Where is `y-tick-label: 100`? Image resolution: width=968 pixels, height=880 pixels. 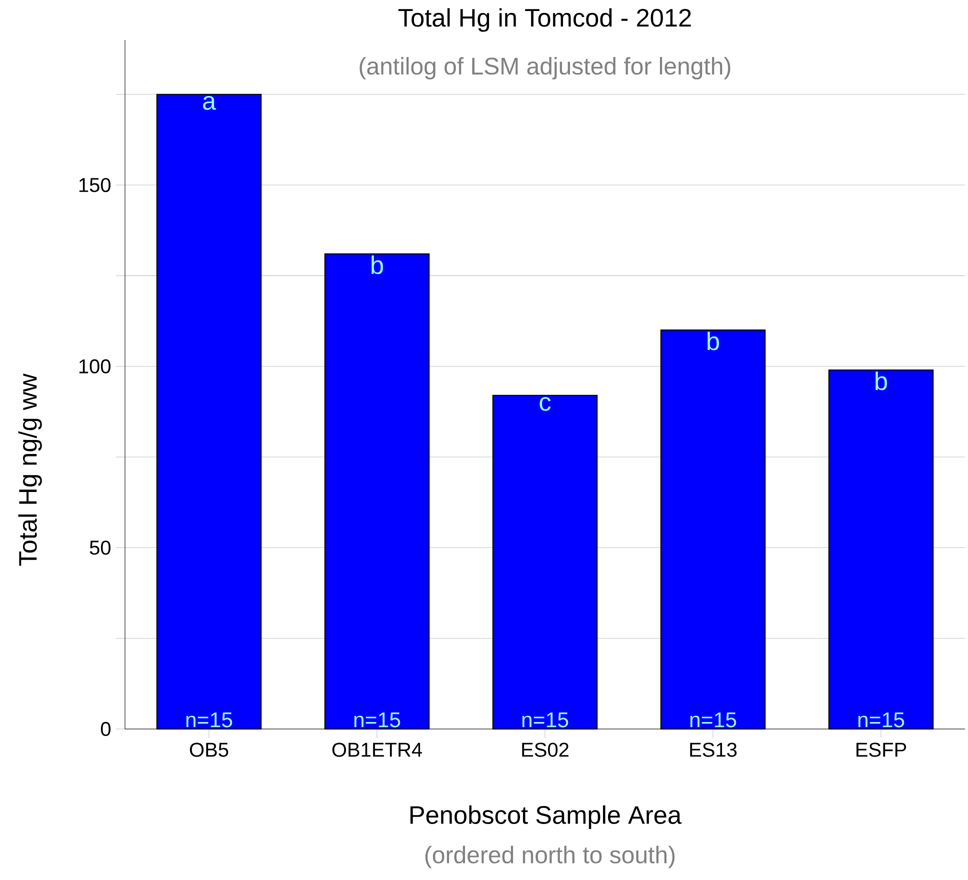 y-tick-label: 100 is located at coordinates (94, 366).